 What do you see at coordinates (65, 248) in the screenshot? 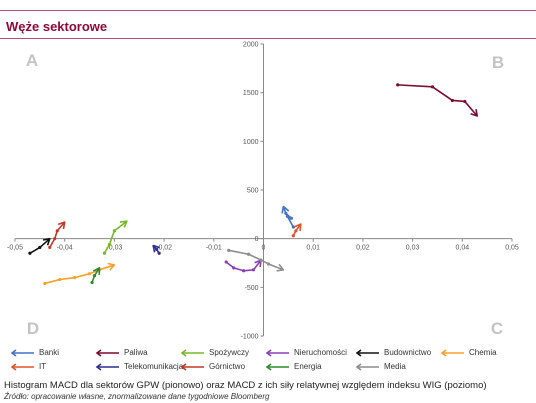
I see `x-tick-label: -0,04` at bounding box center [65, 248].